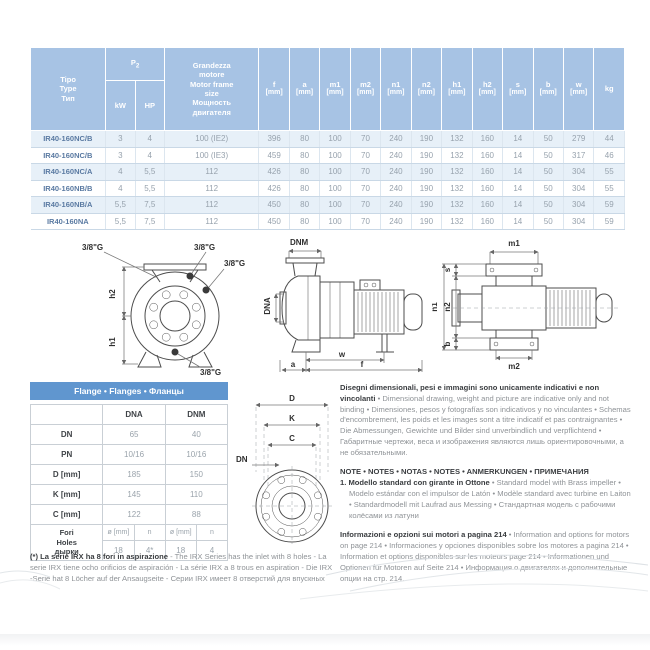 This screenshot has height=650, width=650. Describe the element at coordinates (284, 469) in the screenshot. I see `flange-drawing: D K C DN` at that location.